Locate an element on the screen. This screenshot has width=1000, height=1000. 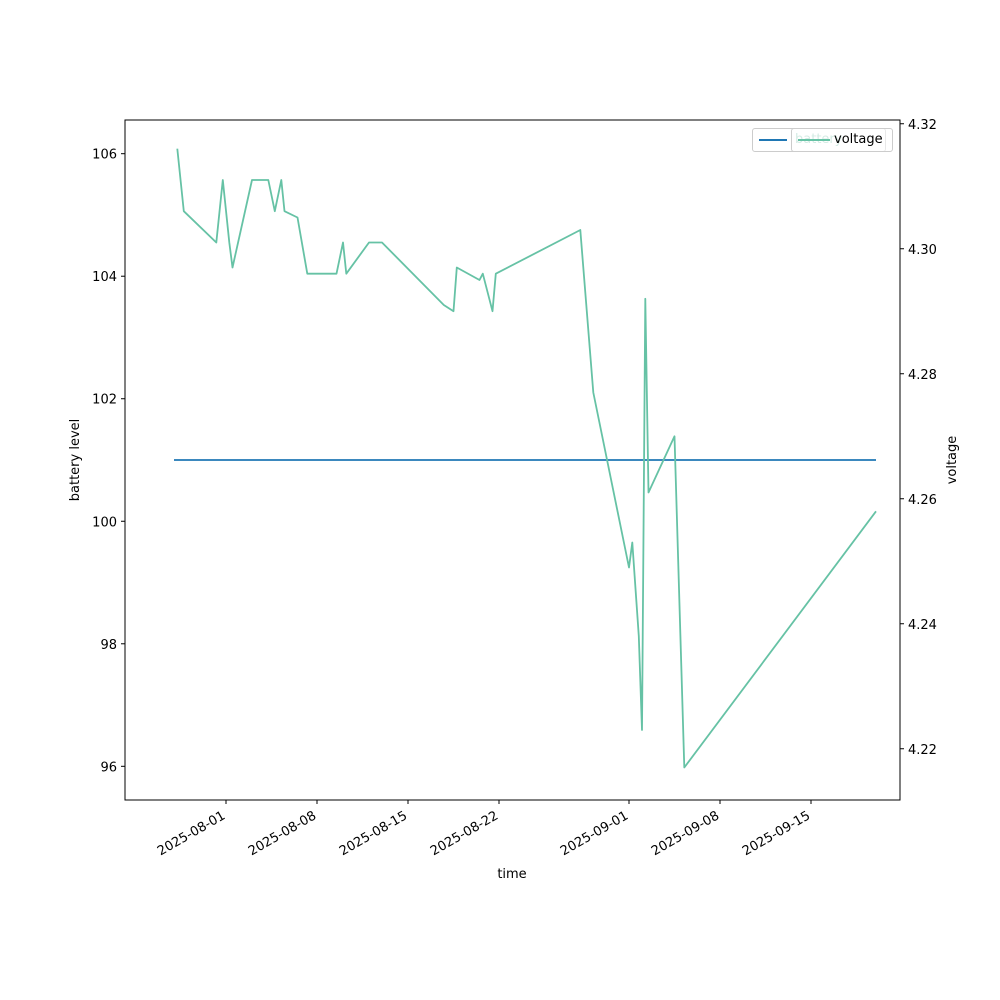
right-tick-label: 4.22 is located at coordinates (922, 750).